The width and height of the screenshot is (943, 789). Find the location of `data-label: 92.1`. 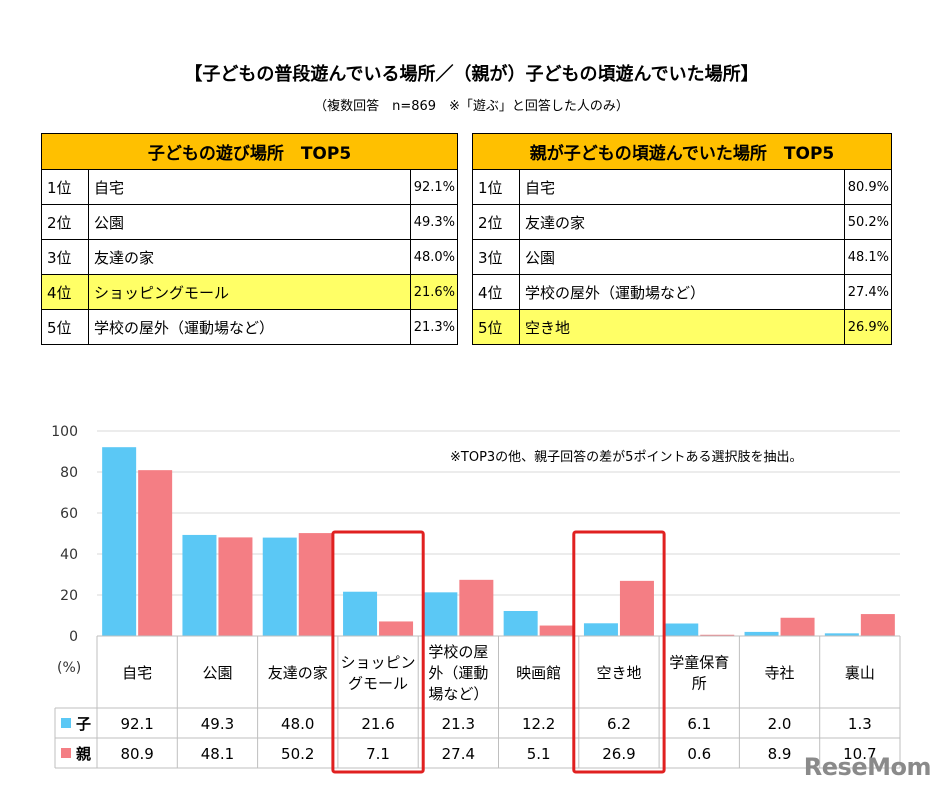

data-label: 92.1 is located at coordinates (136, 724).